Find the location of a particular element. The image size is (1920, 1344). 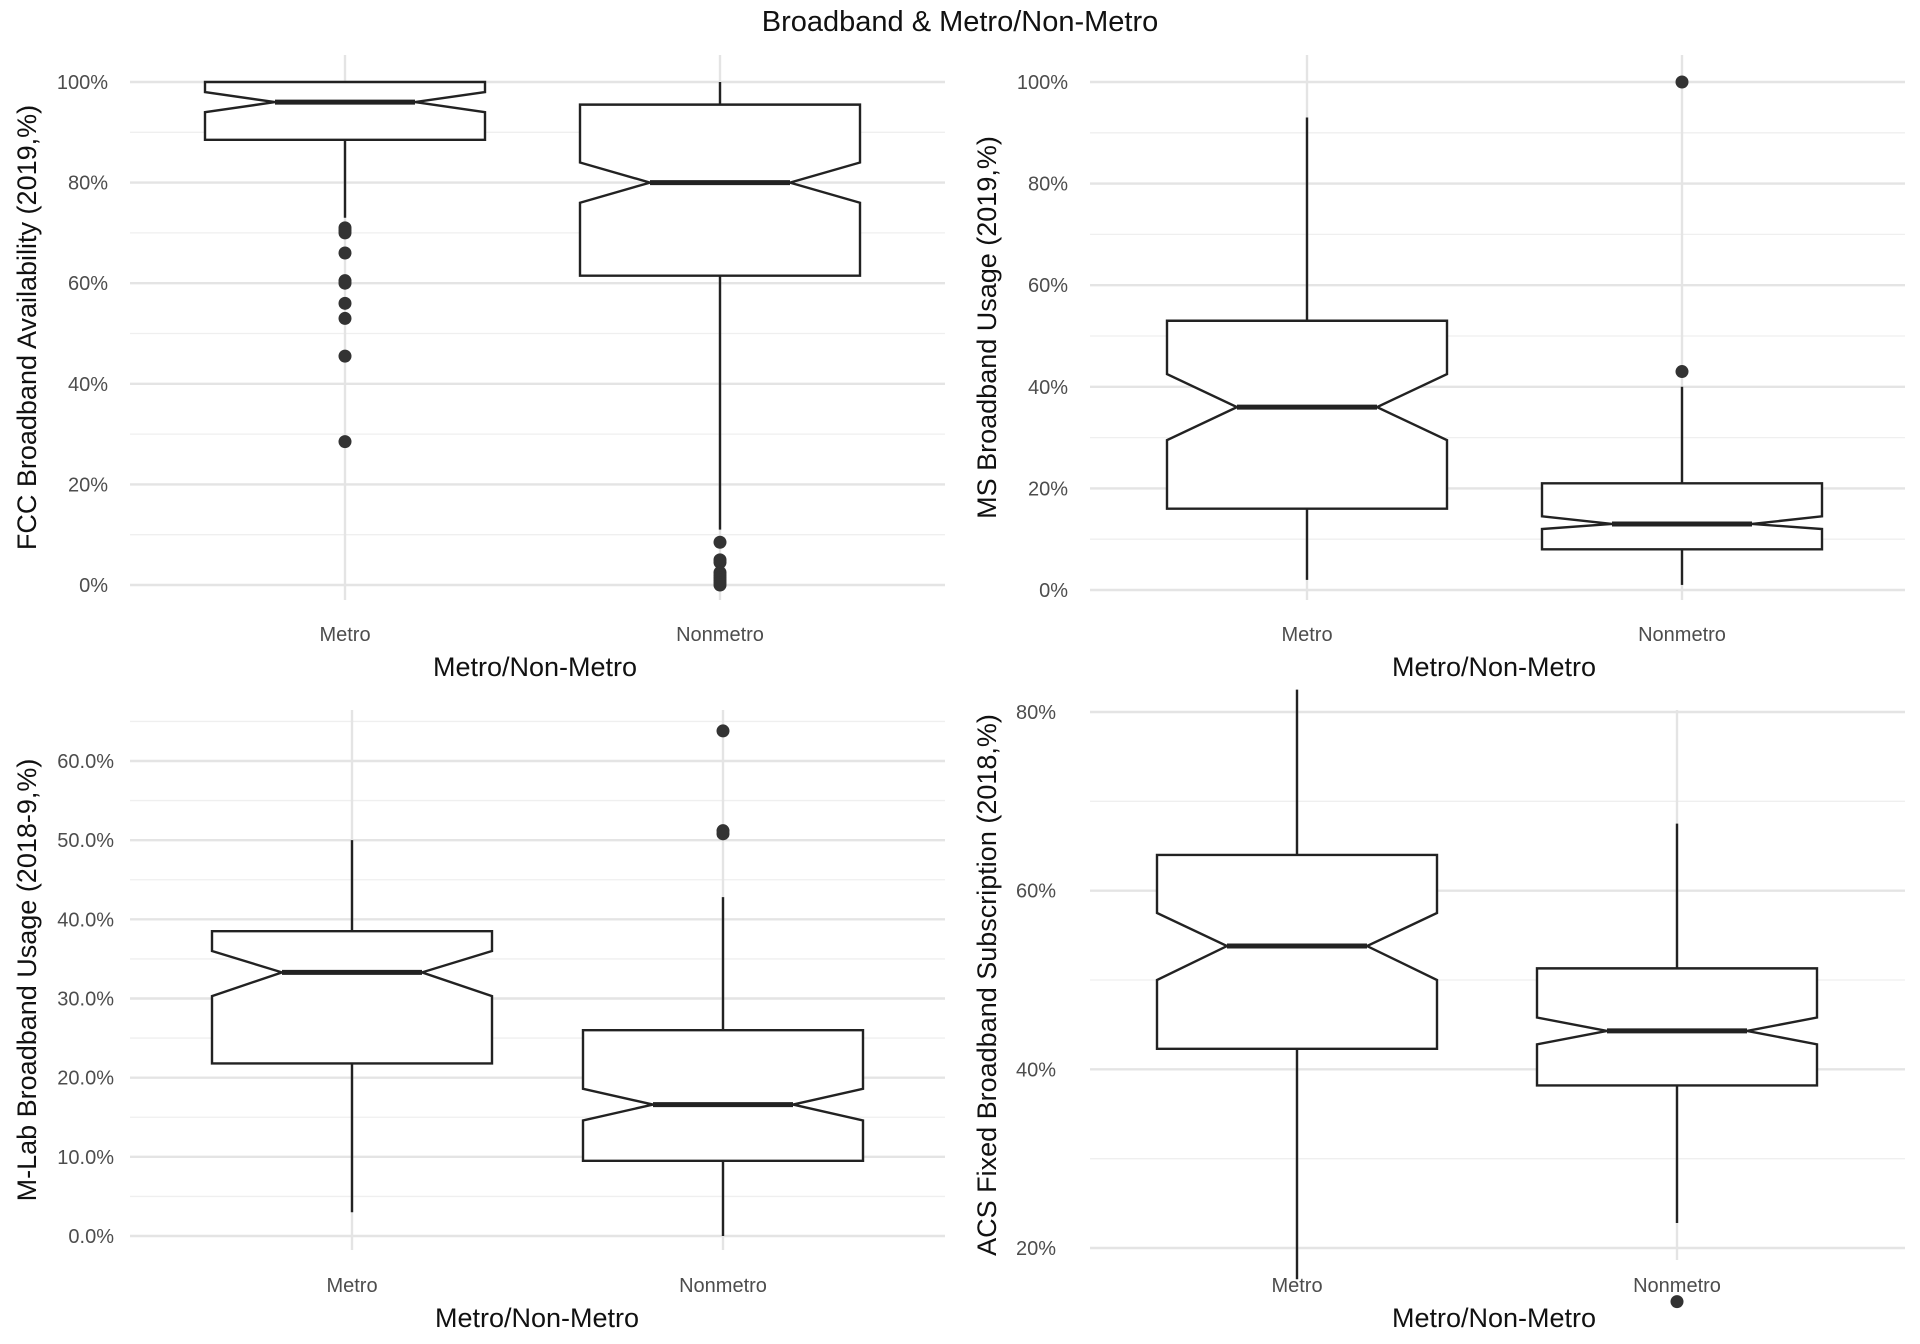

y-tick-label: 10.0% is located at coordinates (85, 1158).